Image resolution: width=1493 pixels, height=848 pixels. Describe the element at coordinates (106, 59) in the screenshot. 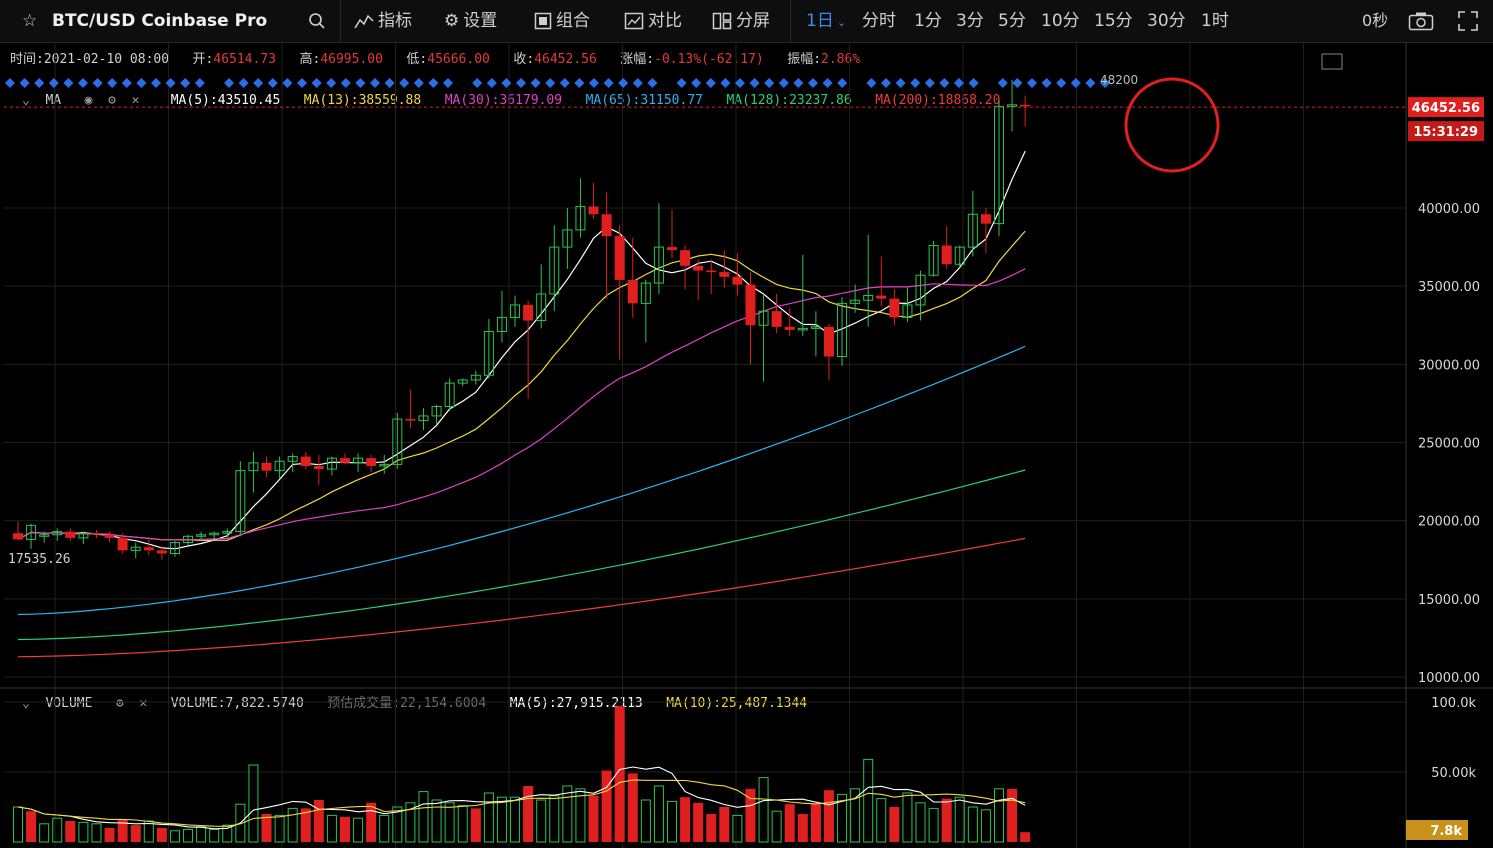

I see `bar-time: 2021-02-10 08:00` at that location.